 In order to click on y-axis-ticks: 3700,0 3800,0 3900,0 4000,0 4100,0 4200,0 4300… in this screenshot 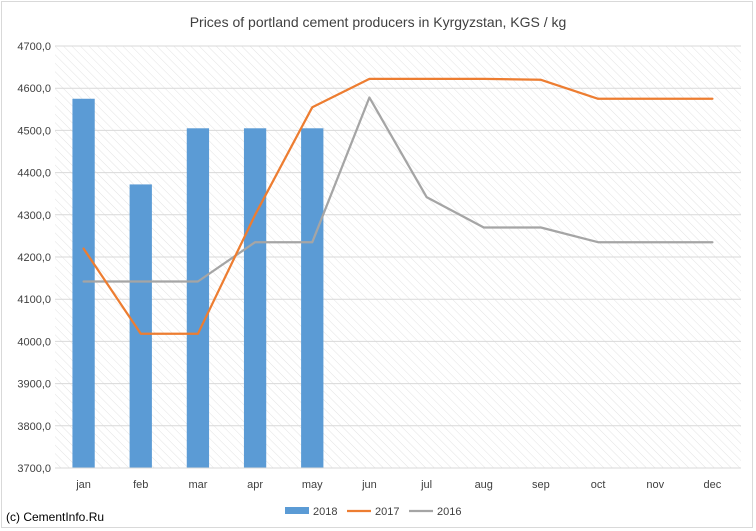, I will do `click(34, 258)`.